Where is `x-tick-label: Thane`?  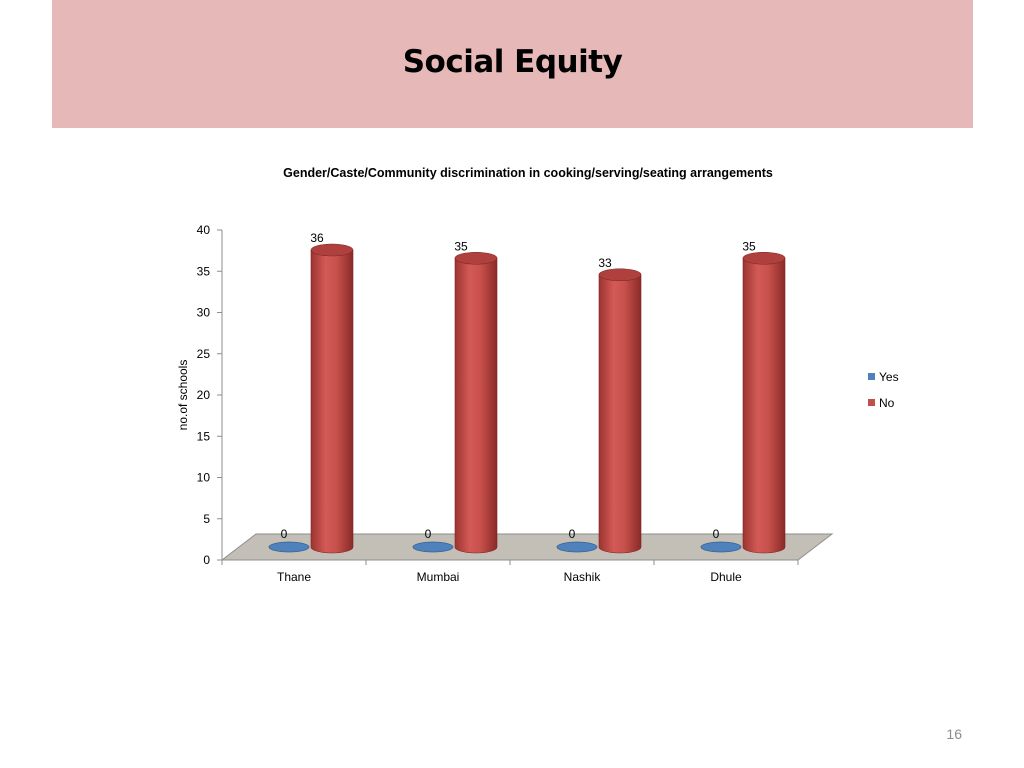
x-tick-label: Thane is located at coordinates (294, 577).